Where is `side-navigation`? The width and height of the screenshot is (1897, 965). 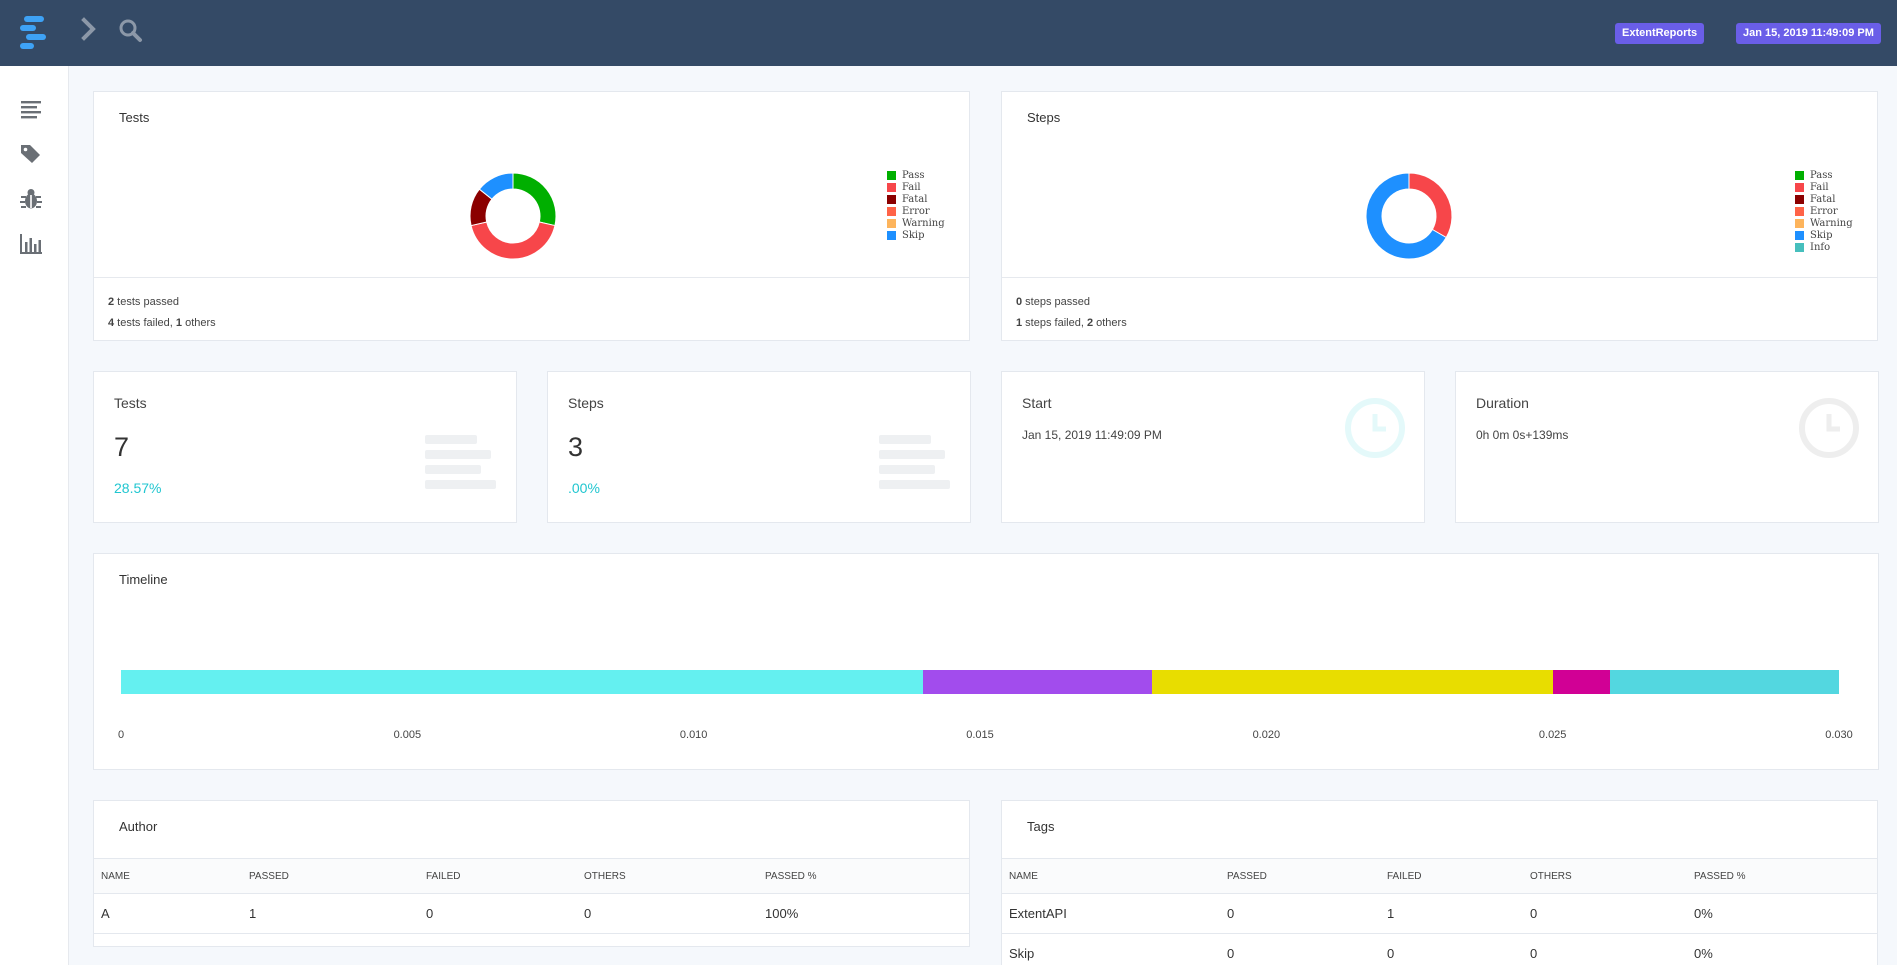
side-navigation is located at coordinates (34, 515).